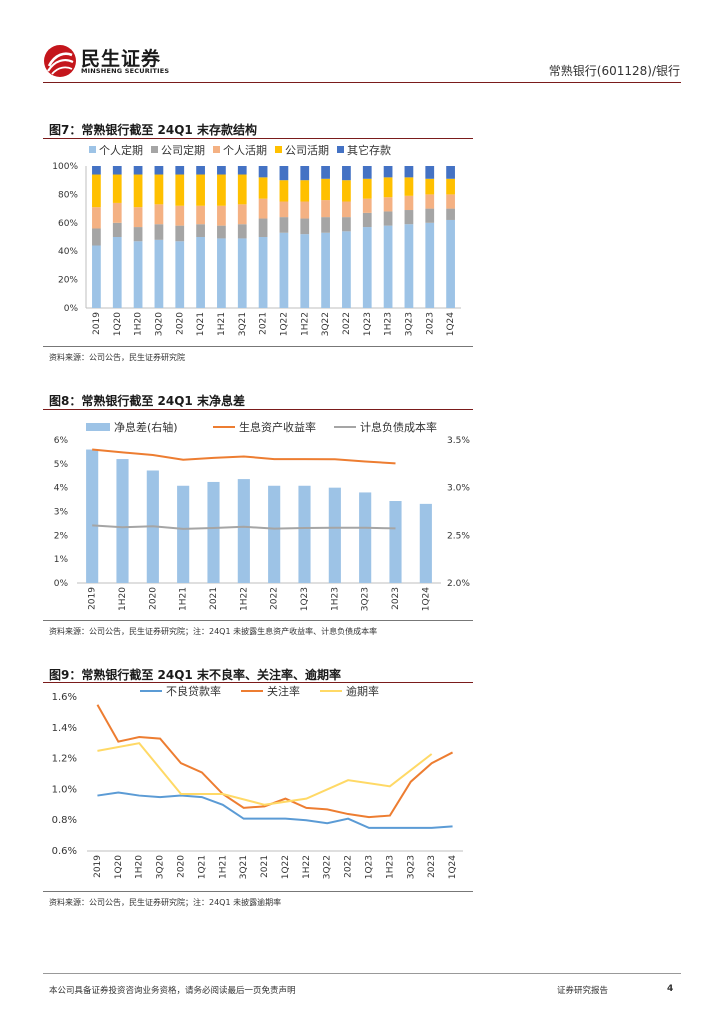  Describe the element at coordinates (180, 323) in the screenshot. I see `x-tick-label: 2020` at that location.